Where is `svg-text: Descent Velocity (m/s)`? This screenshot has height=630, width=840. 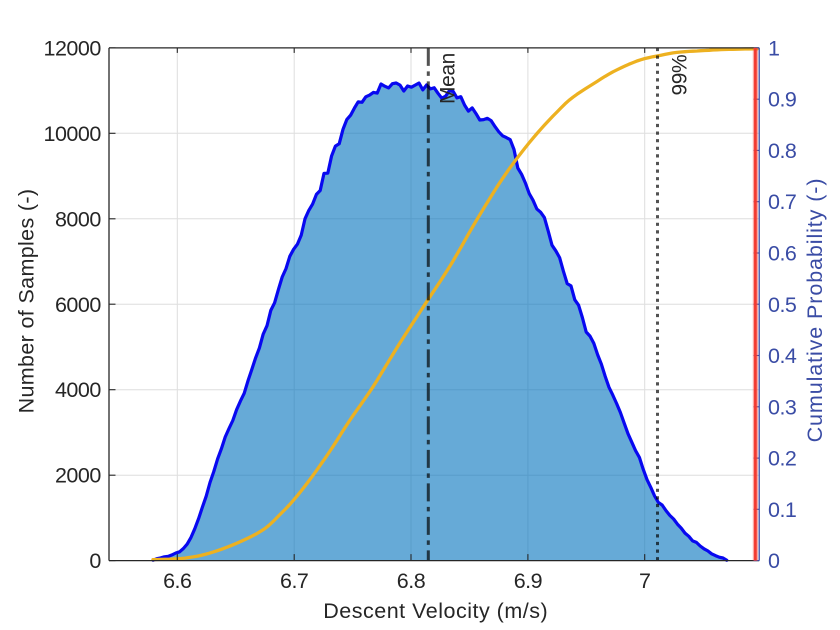 svg-text: Descent Velocity (m/s) is located at coordinates (435, 611).